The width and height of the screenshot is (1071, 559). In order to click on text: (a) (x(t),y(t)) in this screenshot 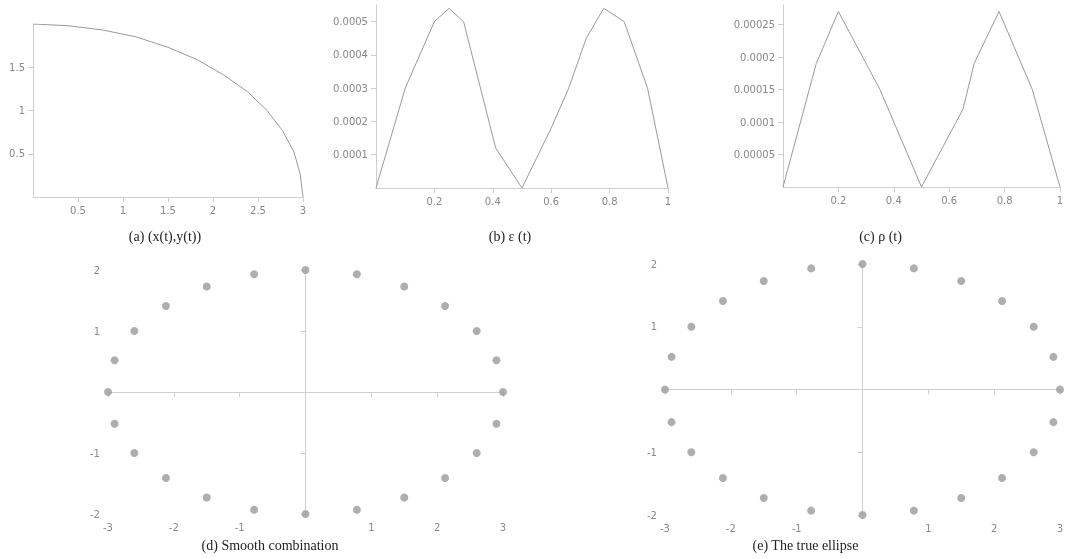, I will do `click(165, 236)`.